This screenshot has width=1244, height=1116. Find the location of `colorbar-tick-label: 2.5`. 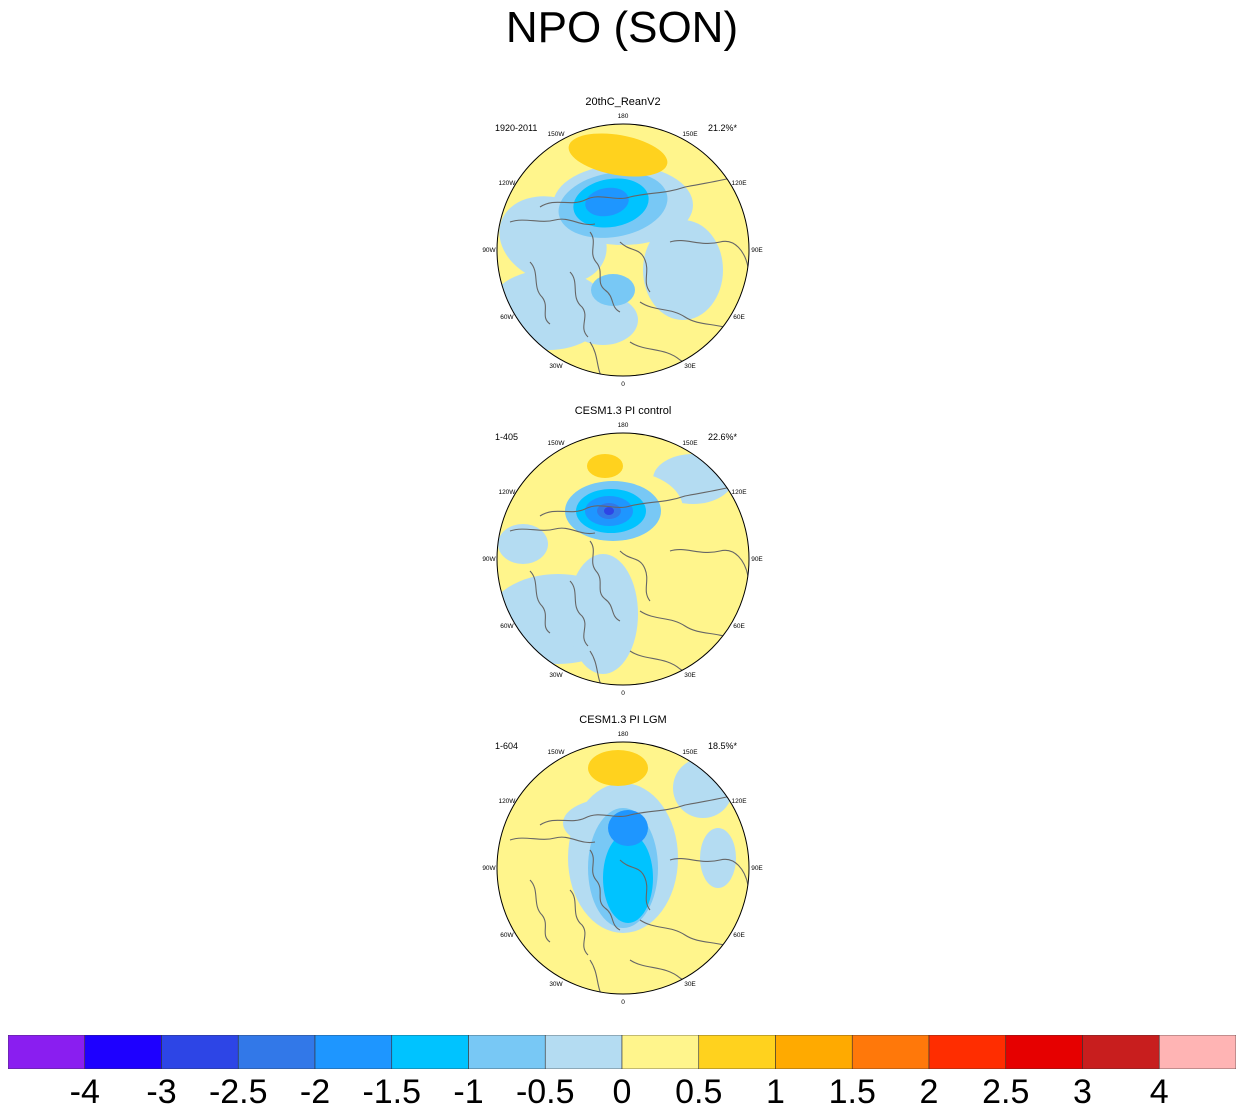

colorbar-tick-label: 2.5 is located at coordinates (1006, 1092).